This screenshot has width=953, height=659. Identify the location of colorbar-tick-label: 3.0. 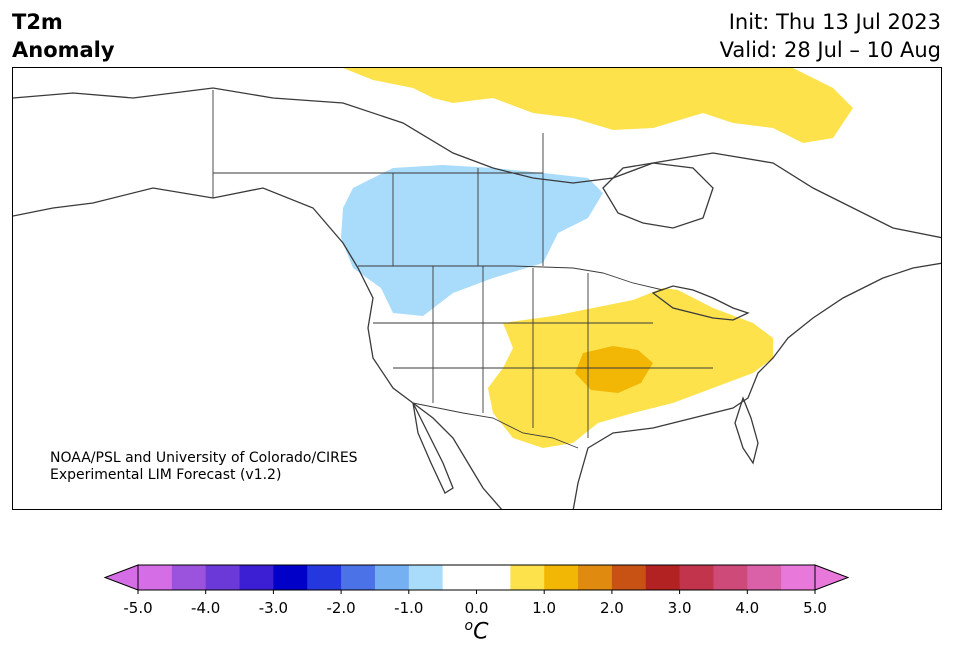
(679, 608).